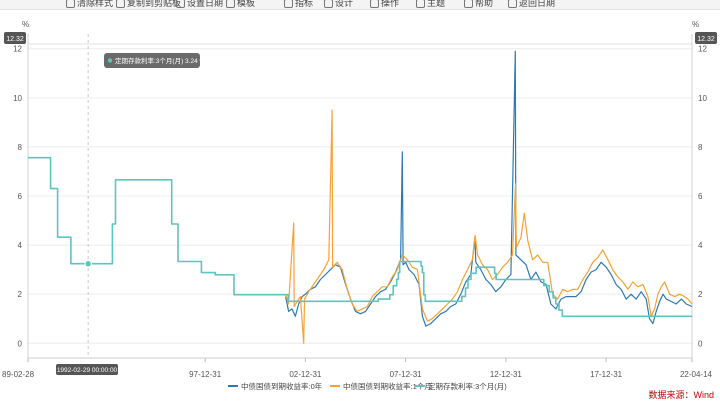 This screenshot has width=720, height=404. I want to click on y-tick-label-left: 8, so click(20, 147).